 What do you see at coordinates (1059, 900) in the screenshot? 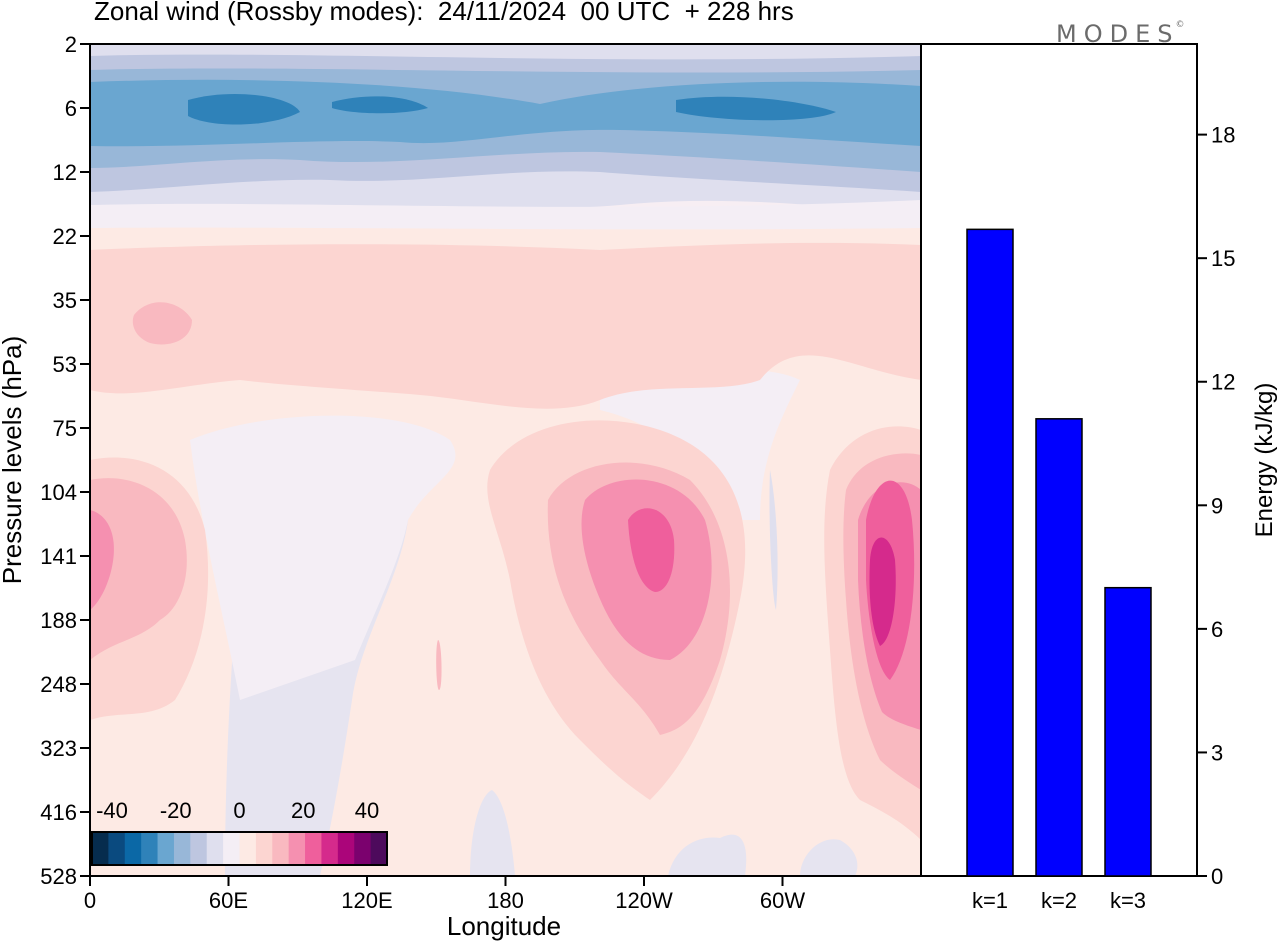
I see `bar-category-label: k=2` at bounding box center [1059, 900].